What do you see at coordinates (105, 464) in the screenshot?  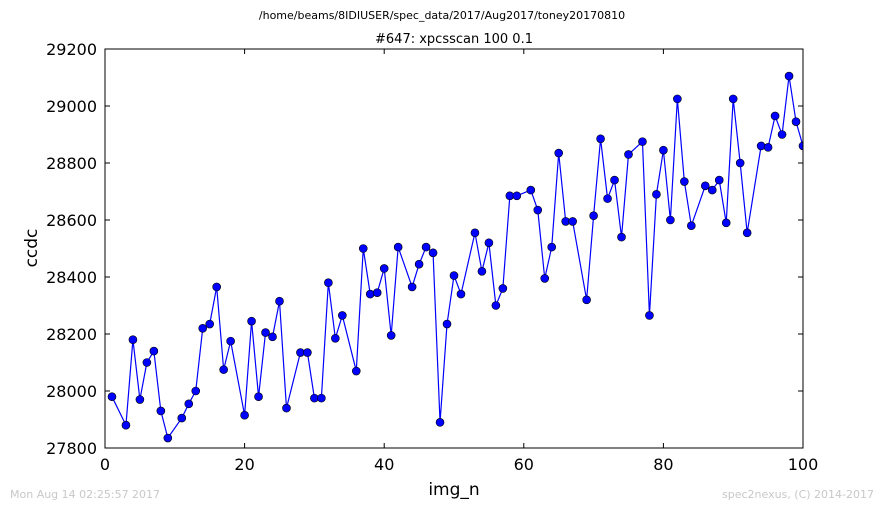 I see `x-tick-label: 0` at bounding box center [105, 464].